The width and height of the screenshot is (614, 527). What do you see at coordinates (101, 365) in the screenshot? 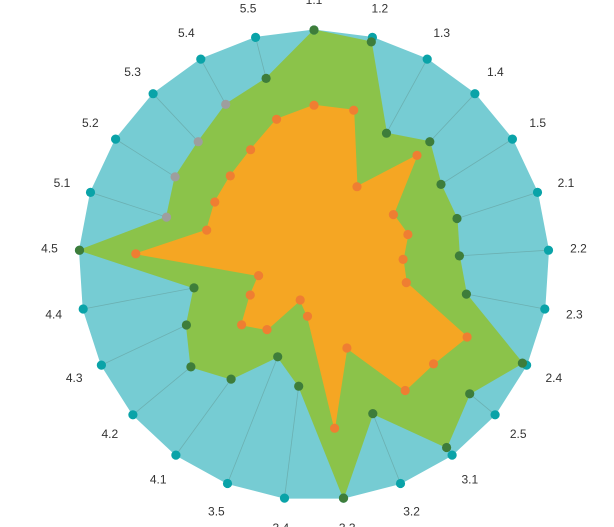
I see `outer-point-4.3` at bounding box center [101, 365].